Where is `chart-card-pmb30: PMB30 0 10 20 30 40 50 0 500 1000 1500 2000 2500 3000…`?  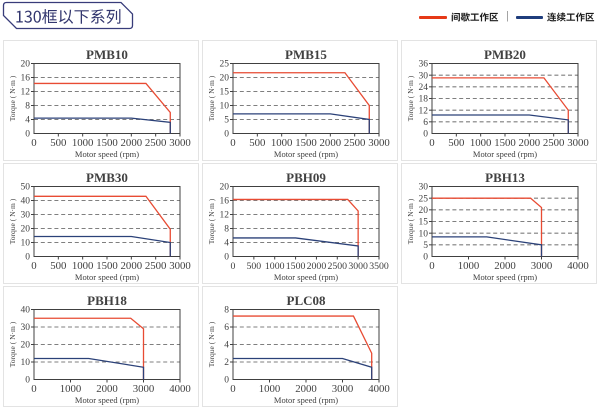 chart-card-pmb30: PMB30 0 10 20 30 40 50 0 500 1000 1500 2000 2500 3000… is located at coordinates (101, 223).